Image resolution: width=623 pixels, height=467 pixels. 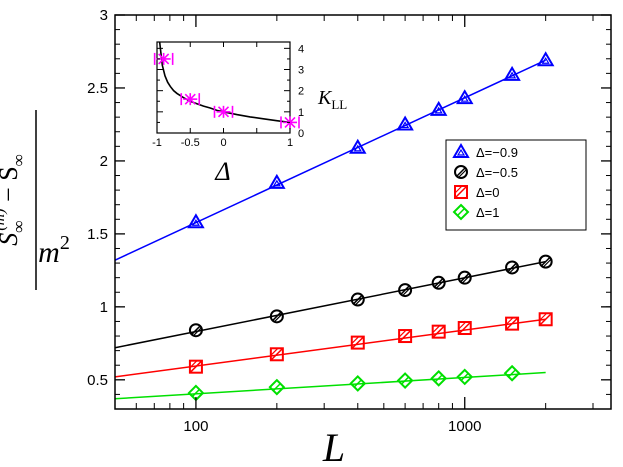 I want to click on legend-label-2: Δ=0, so click(x=488, y=192).